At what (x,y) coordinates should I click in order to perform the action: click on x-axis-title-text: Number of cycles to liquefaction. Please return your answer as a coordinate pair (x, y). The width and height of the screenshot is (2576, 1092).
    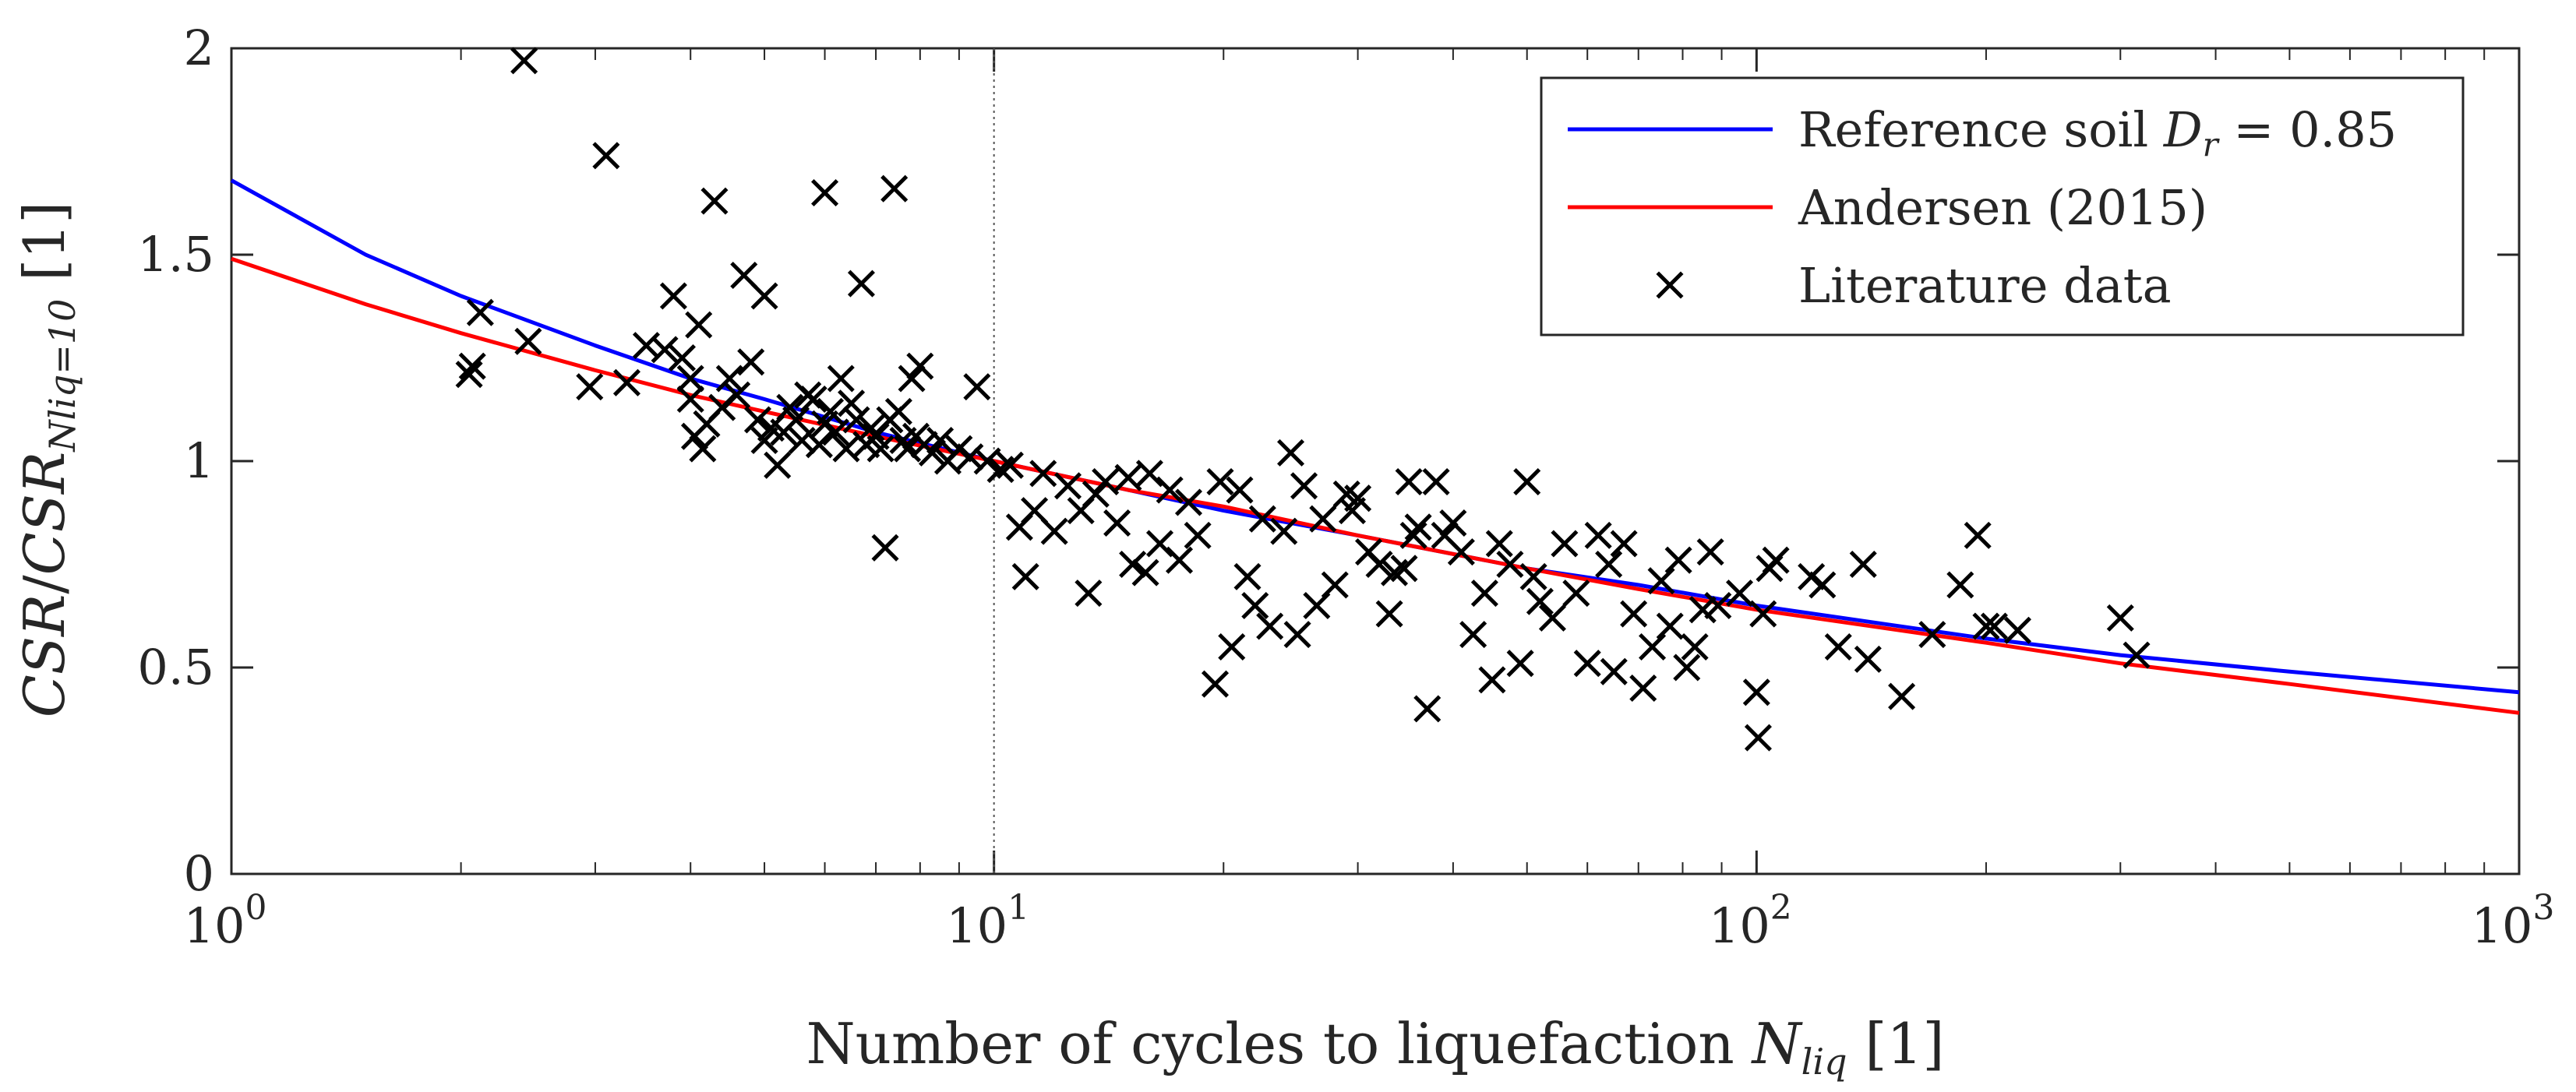
    Looking at the image, I should click on (1279, 1043).